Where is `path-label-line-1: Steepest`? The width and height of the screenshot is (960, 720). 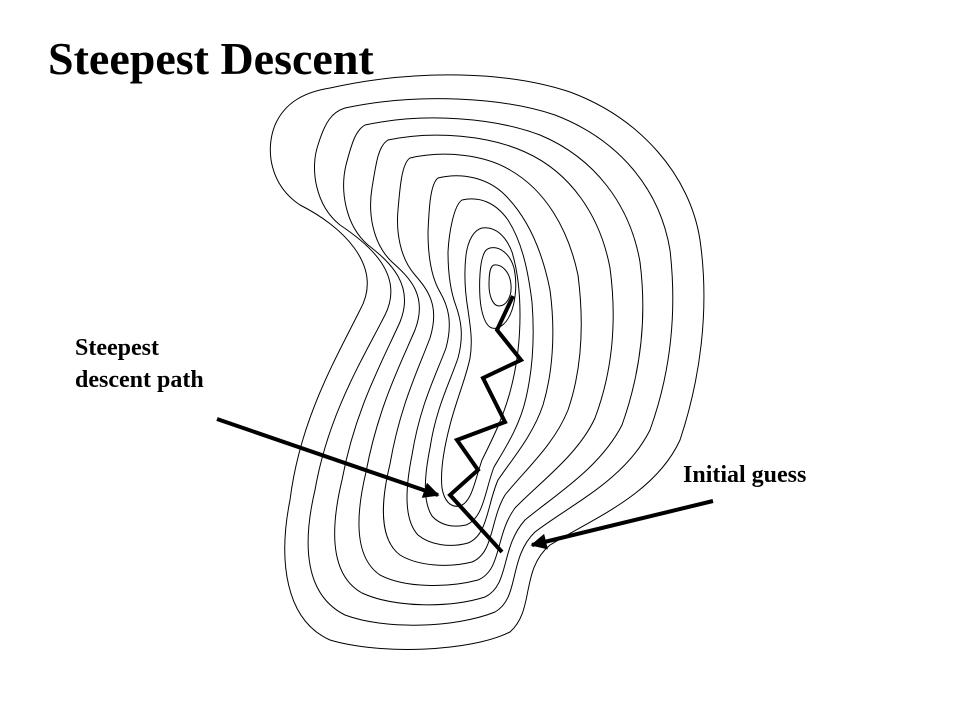
path-label-line-1: Steepest is located at coordinates (117, 348).